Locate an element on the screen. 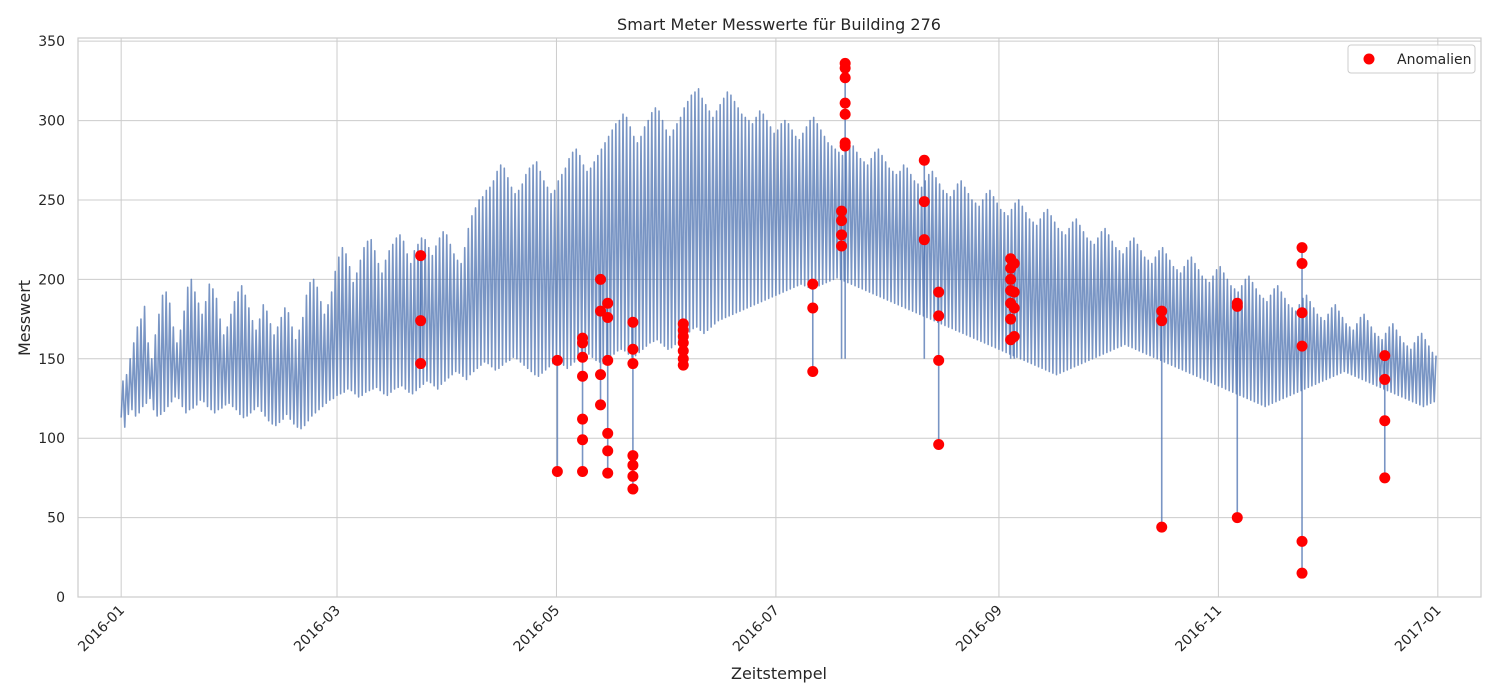 Image resolution: width=1500 pixels, height=700 pixels. legend: Anomalien is located at coordinates (1411, 59).